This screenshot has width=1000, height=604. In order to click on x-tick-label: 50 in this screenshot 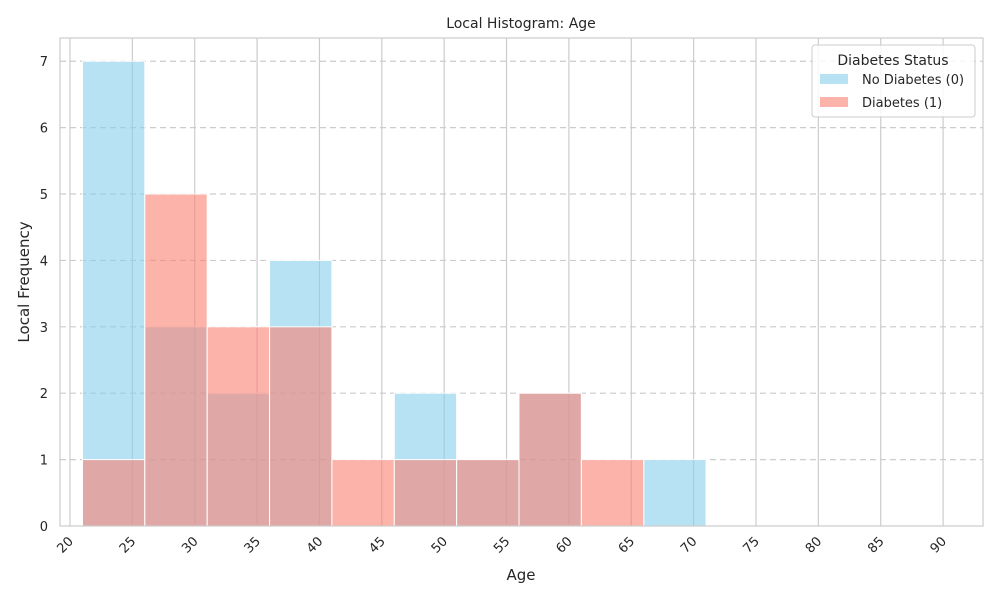, I will do `click(440, 545)`.